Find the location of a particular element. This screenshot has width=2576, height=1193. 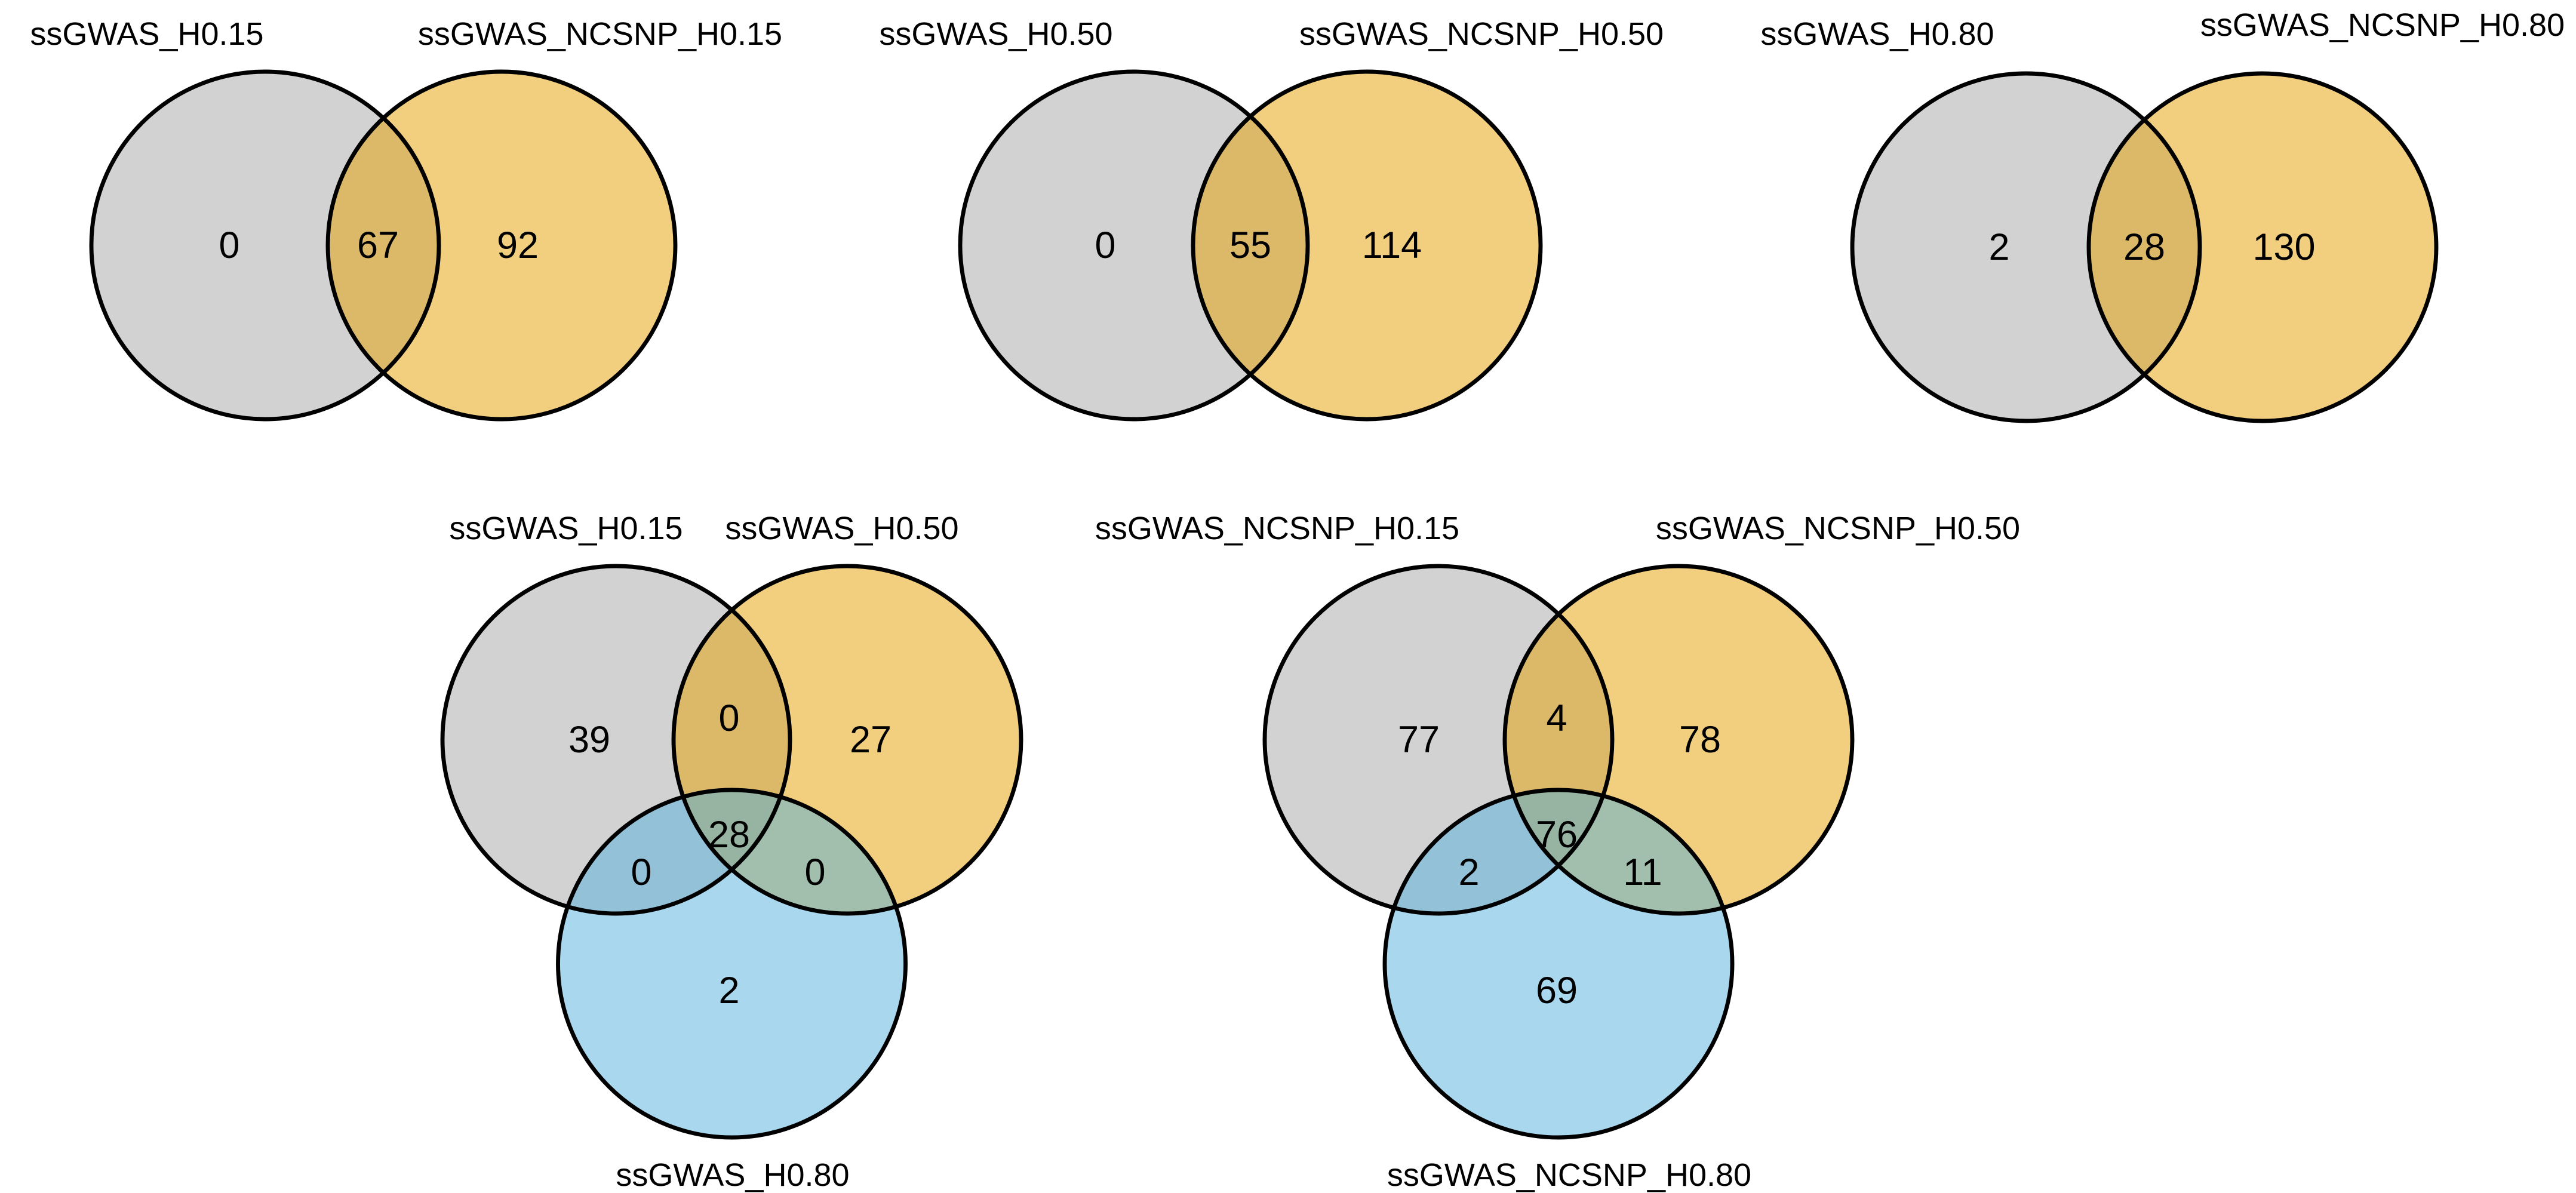

region-count-b-only: 92 is located at coordinates (518, 245).